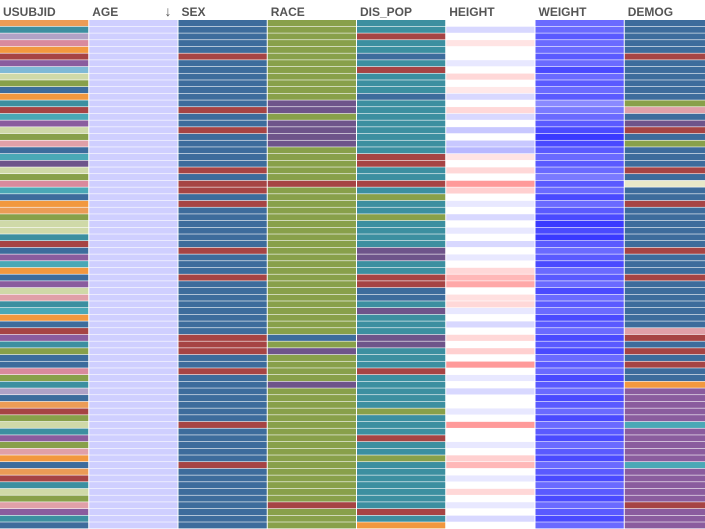  Describe the element at coordinates (288, 12) in the screenshot. I see `column-header-race: RACE` at that location.